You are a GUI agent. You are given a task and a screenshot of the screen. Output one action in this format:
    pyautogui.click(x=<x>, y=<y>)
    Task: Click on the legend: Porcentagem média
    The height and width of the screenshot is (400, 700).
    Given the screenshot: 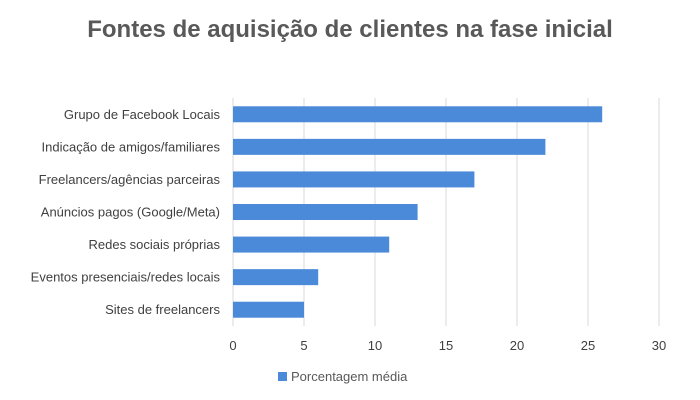 What is the action you would take?
    pyautogui.click(x=343, y=376)
    